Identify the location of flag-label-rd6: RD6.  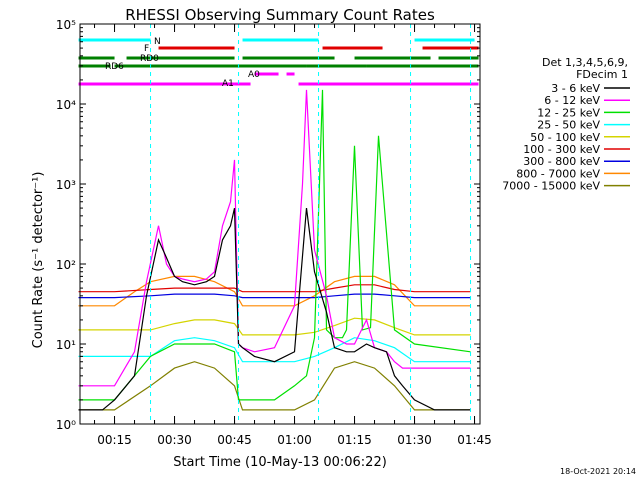
(114, 67).